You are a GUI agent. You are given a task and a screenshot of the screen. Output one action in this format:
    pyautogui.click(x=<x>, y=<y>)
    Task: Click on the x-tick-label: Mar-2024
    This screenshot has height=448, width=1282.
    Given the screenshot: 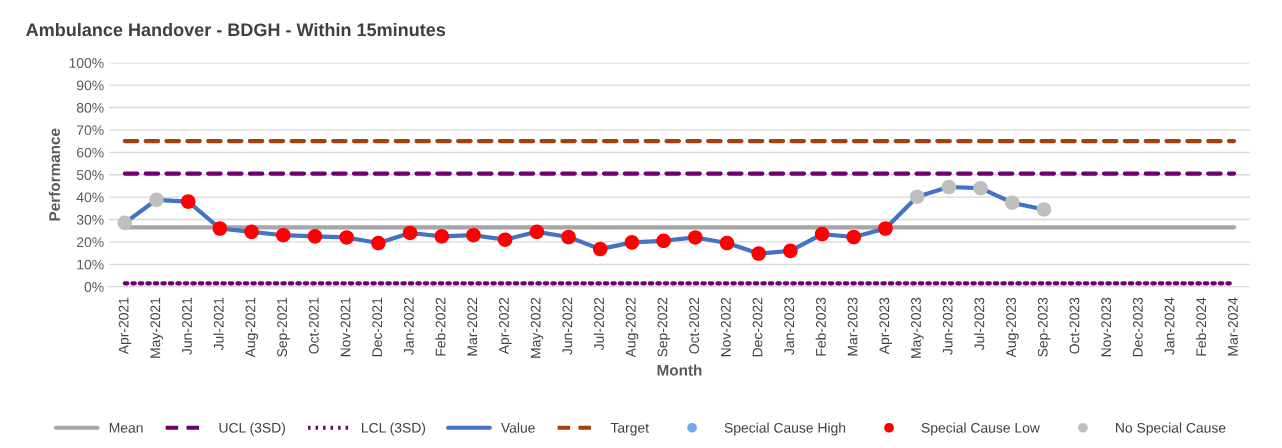 What is the action you would take?
    pyautogui.click(x=1233, y=326)
    